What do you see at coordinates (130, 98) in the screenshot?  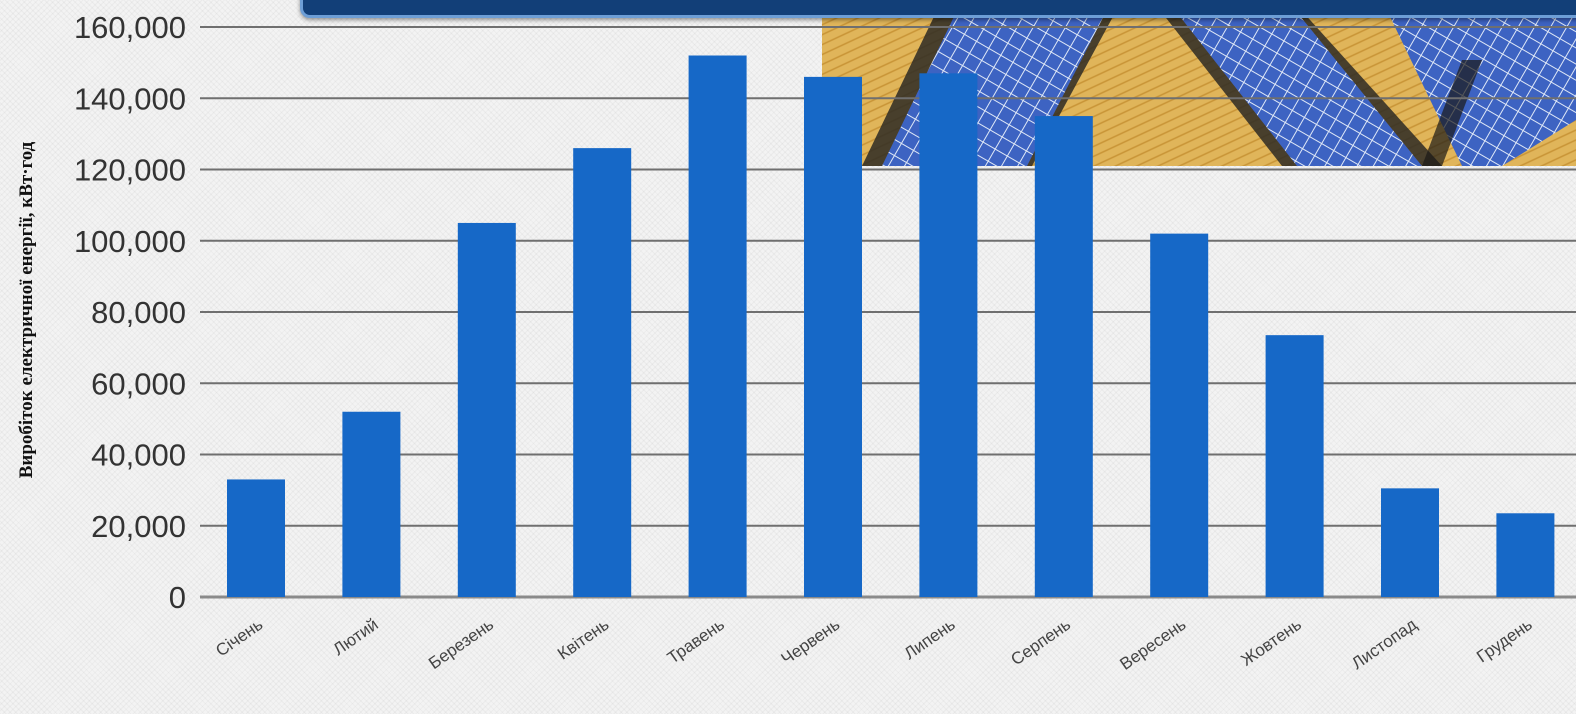 I see `y-tick-label: 140,000` at bounding box center [130, 98].